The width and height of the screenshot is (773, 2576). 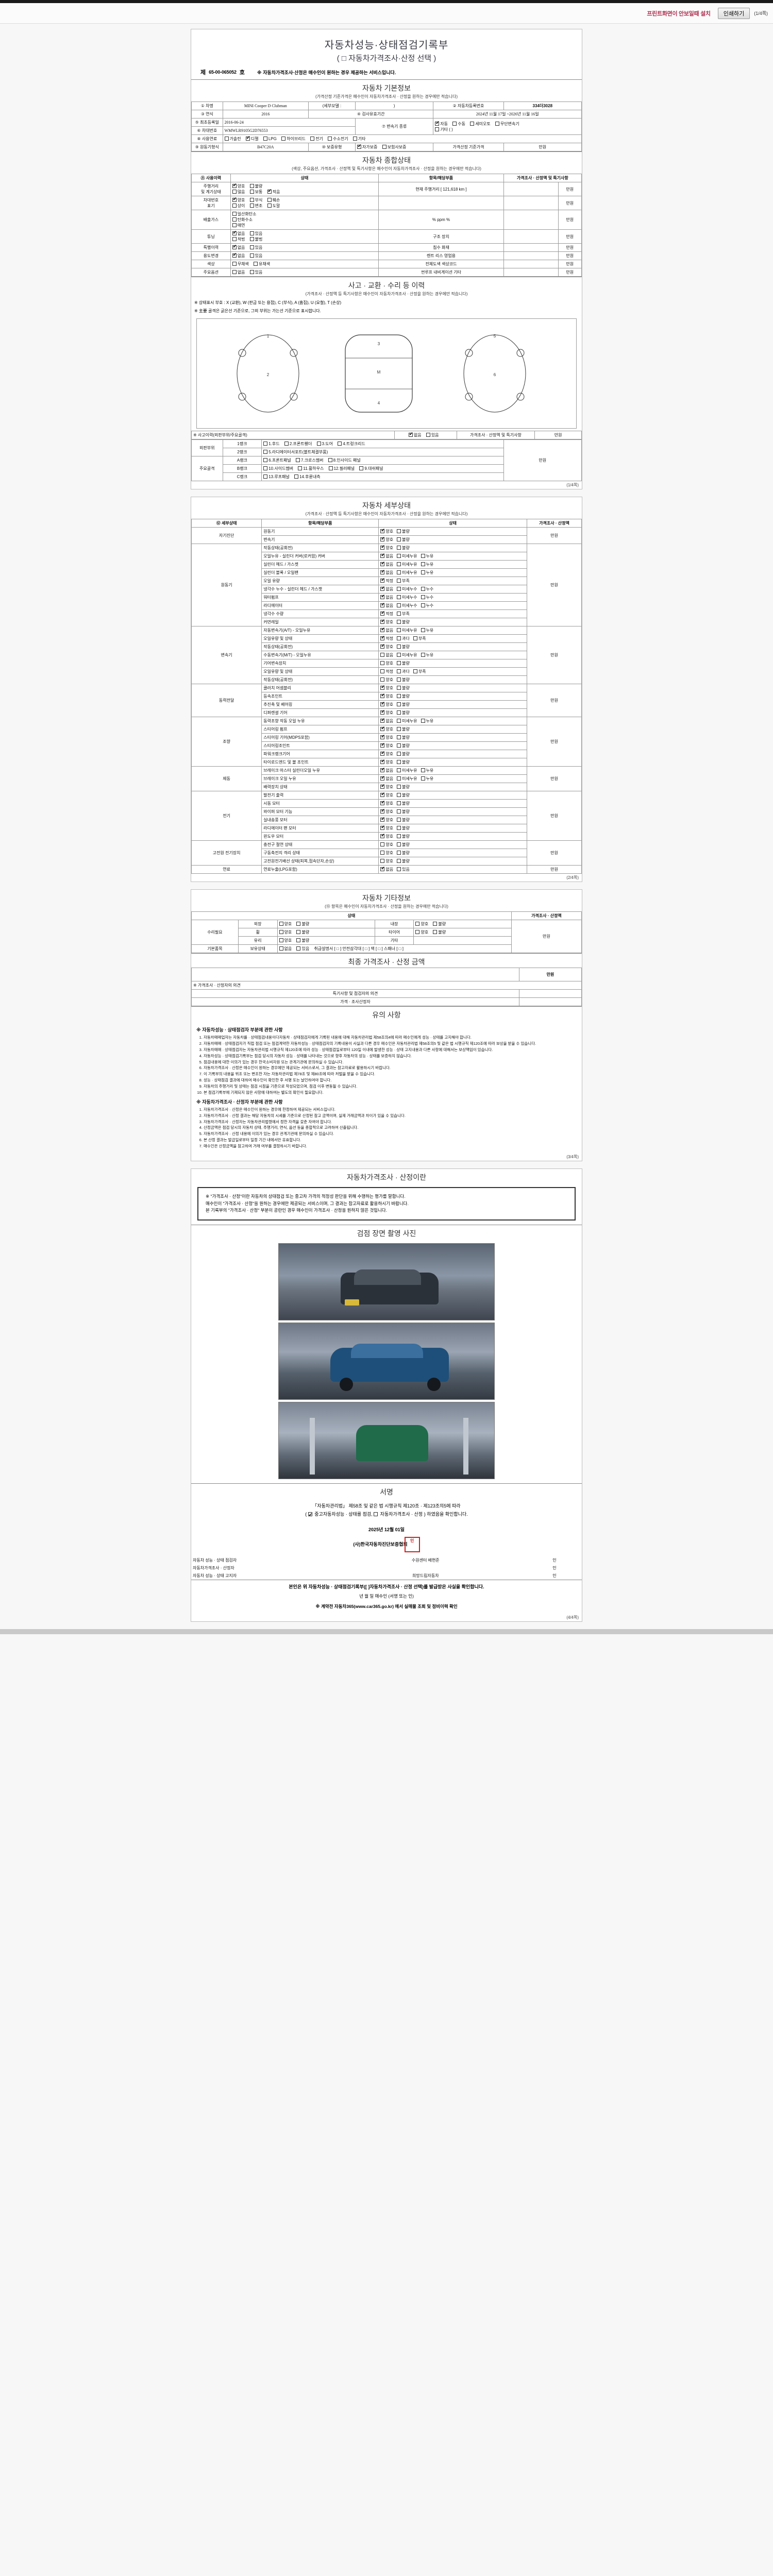 What do you see at coordinates (452, 613) in the screenshot?
I see `detail-item-options: 적정 부족` at bounding box center [452, 613].